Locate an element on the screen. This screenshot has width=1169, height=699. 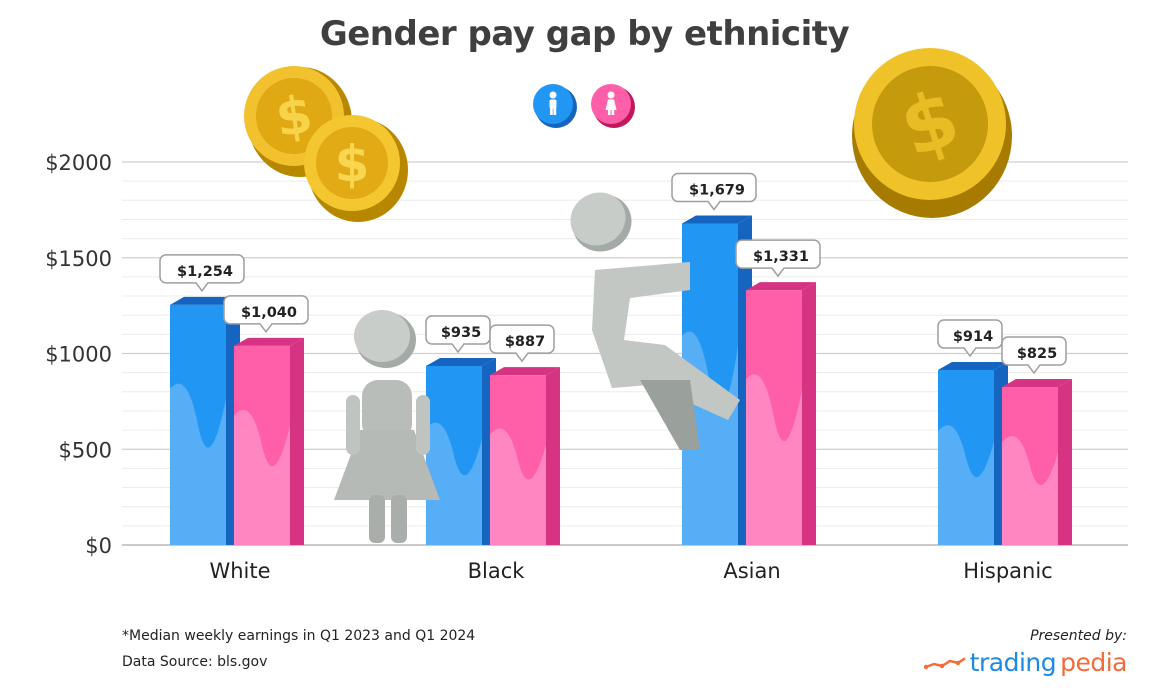
category-label: Asian is located at coordinates (751, 571).